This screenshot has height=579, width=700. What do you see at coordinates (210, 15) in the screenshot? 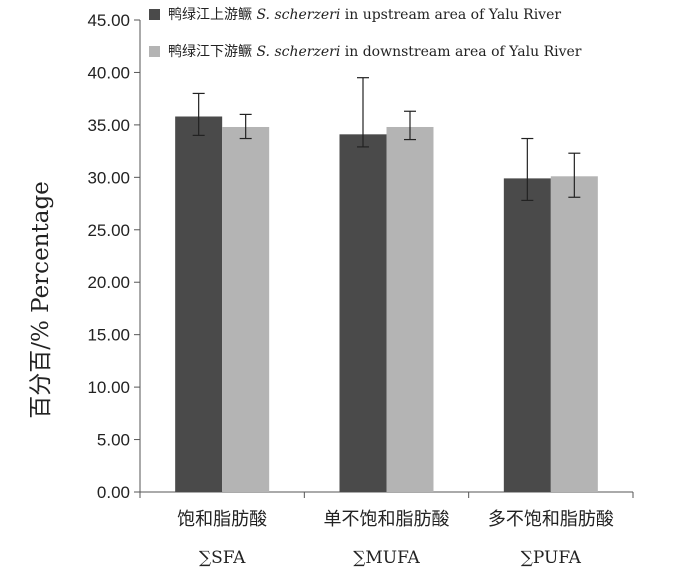
I see `legend-cn-text: 鸭绿江上游鳜` at bounding box center [210, 15].